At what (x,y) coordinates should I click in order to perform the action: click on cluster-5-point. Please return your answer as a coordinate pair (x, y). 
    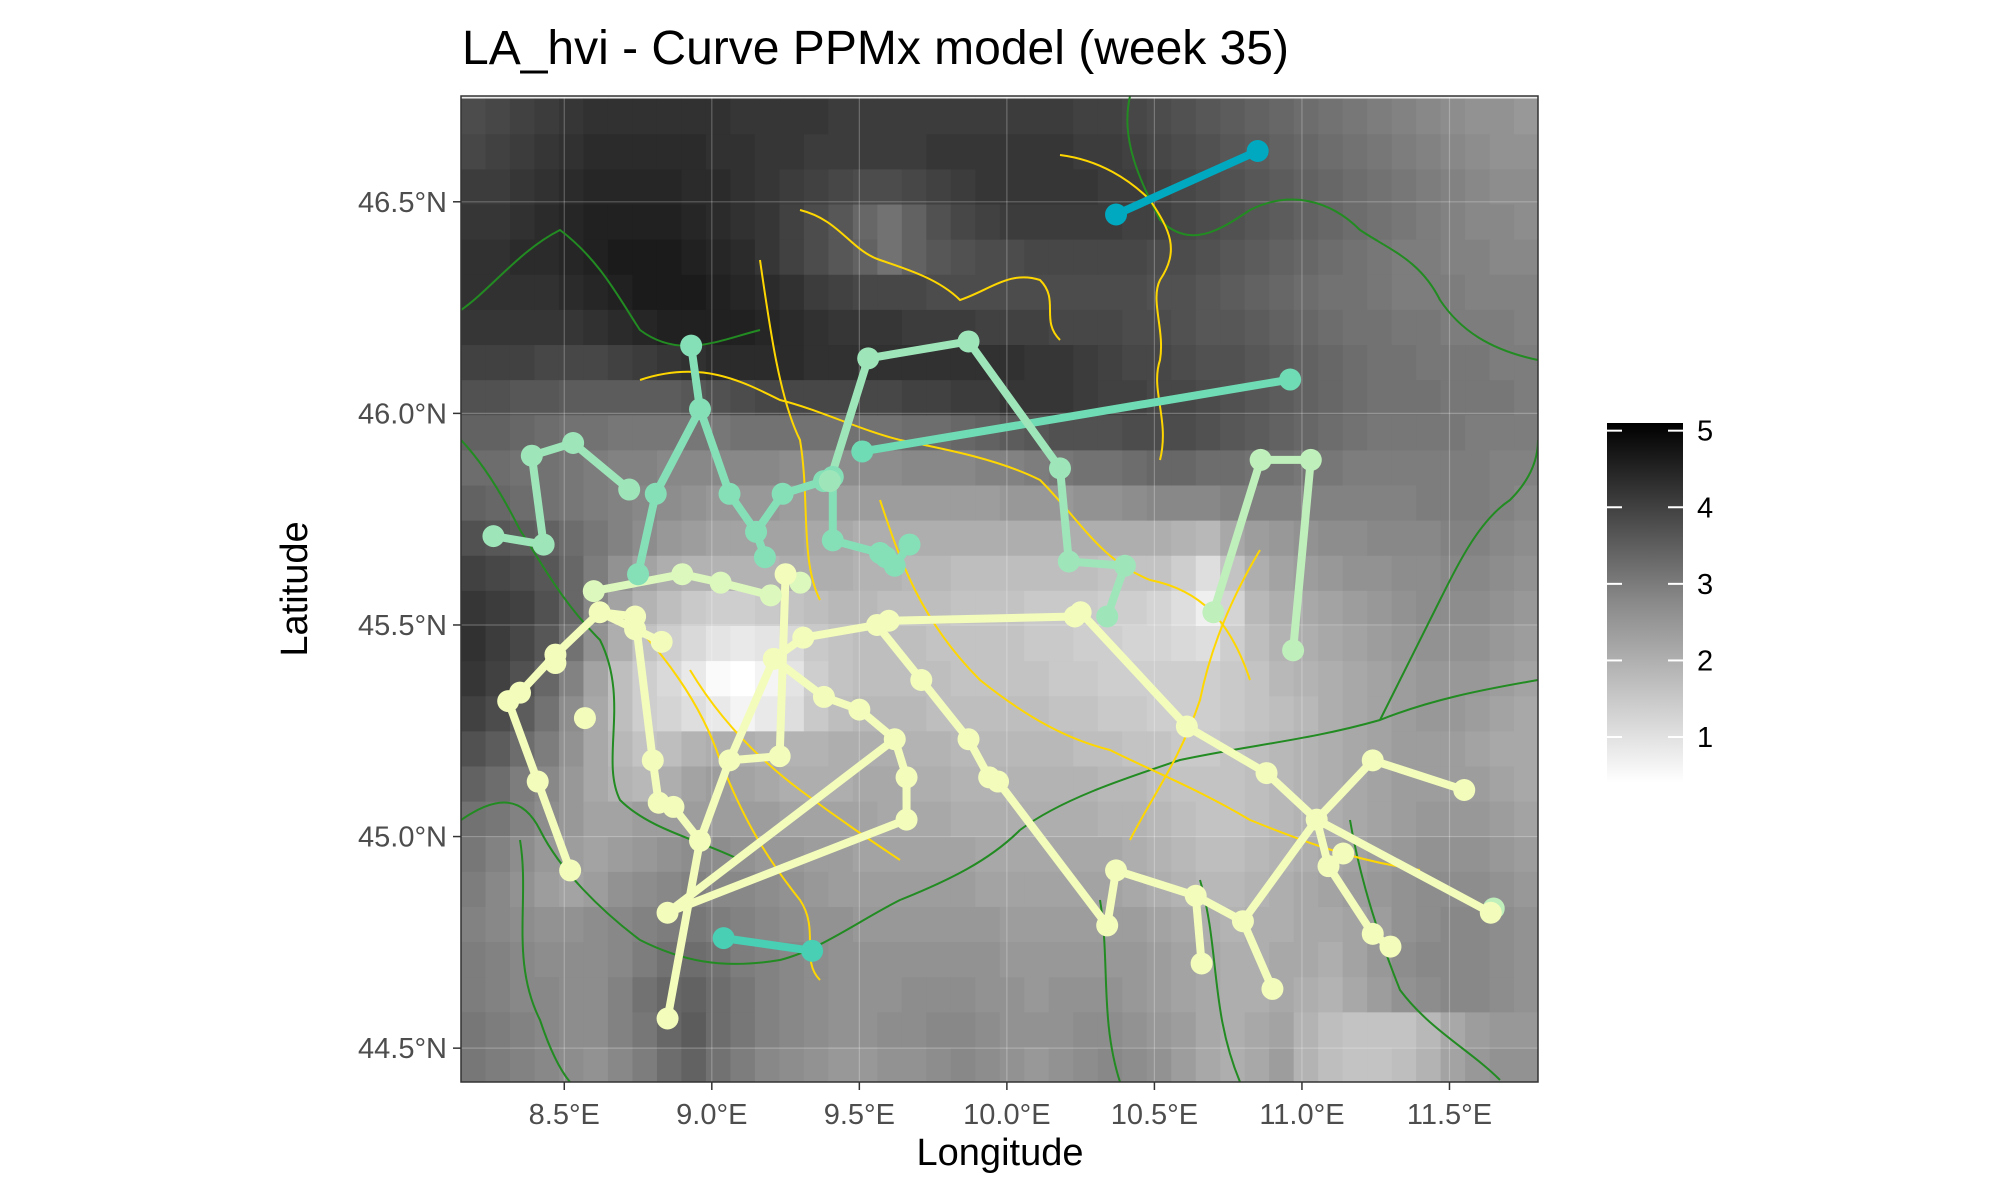
    Looking at the image, I should click on (1059, 468).